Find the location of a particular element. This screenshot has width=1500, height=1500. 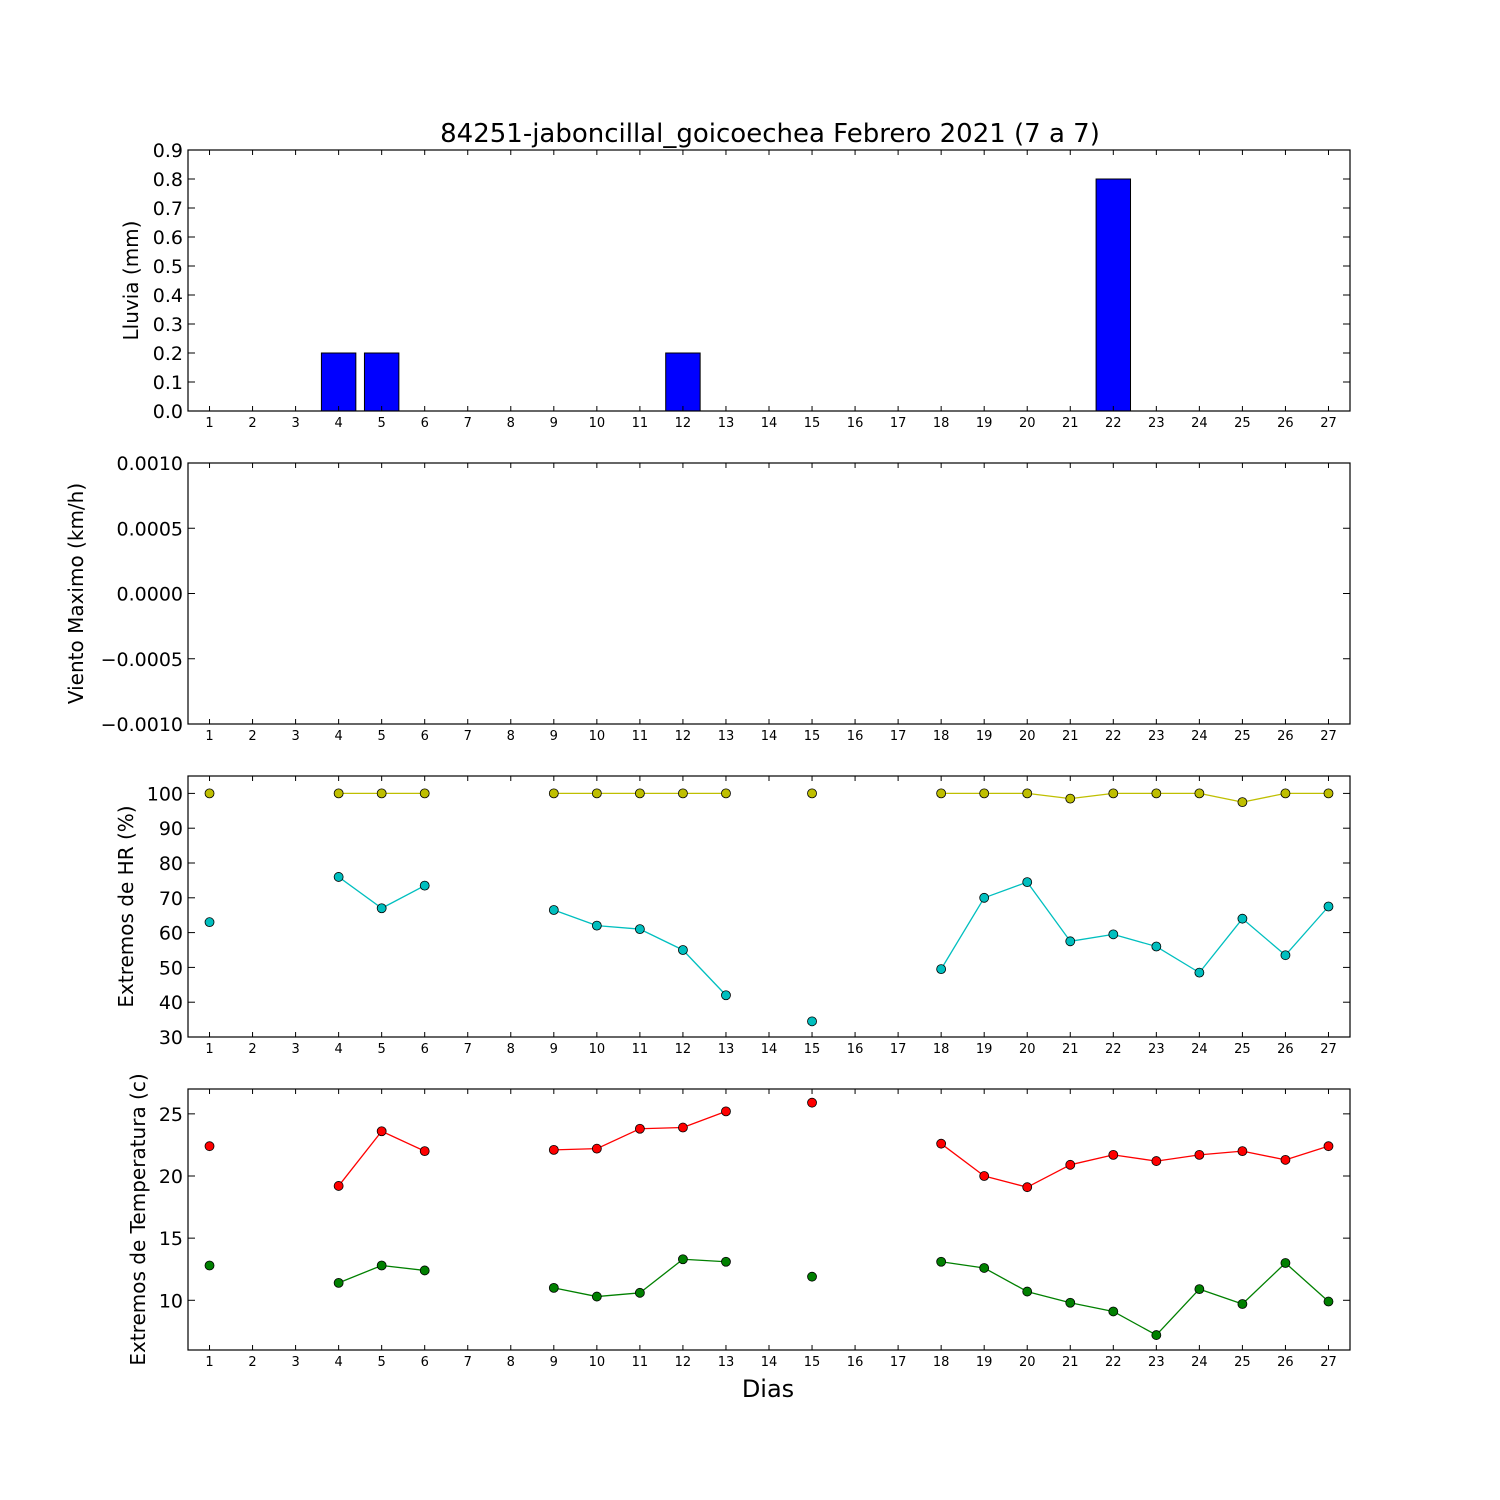

y-tick-label: −0.0005 is located at coordinates (142, 660).